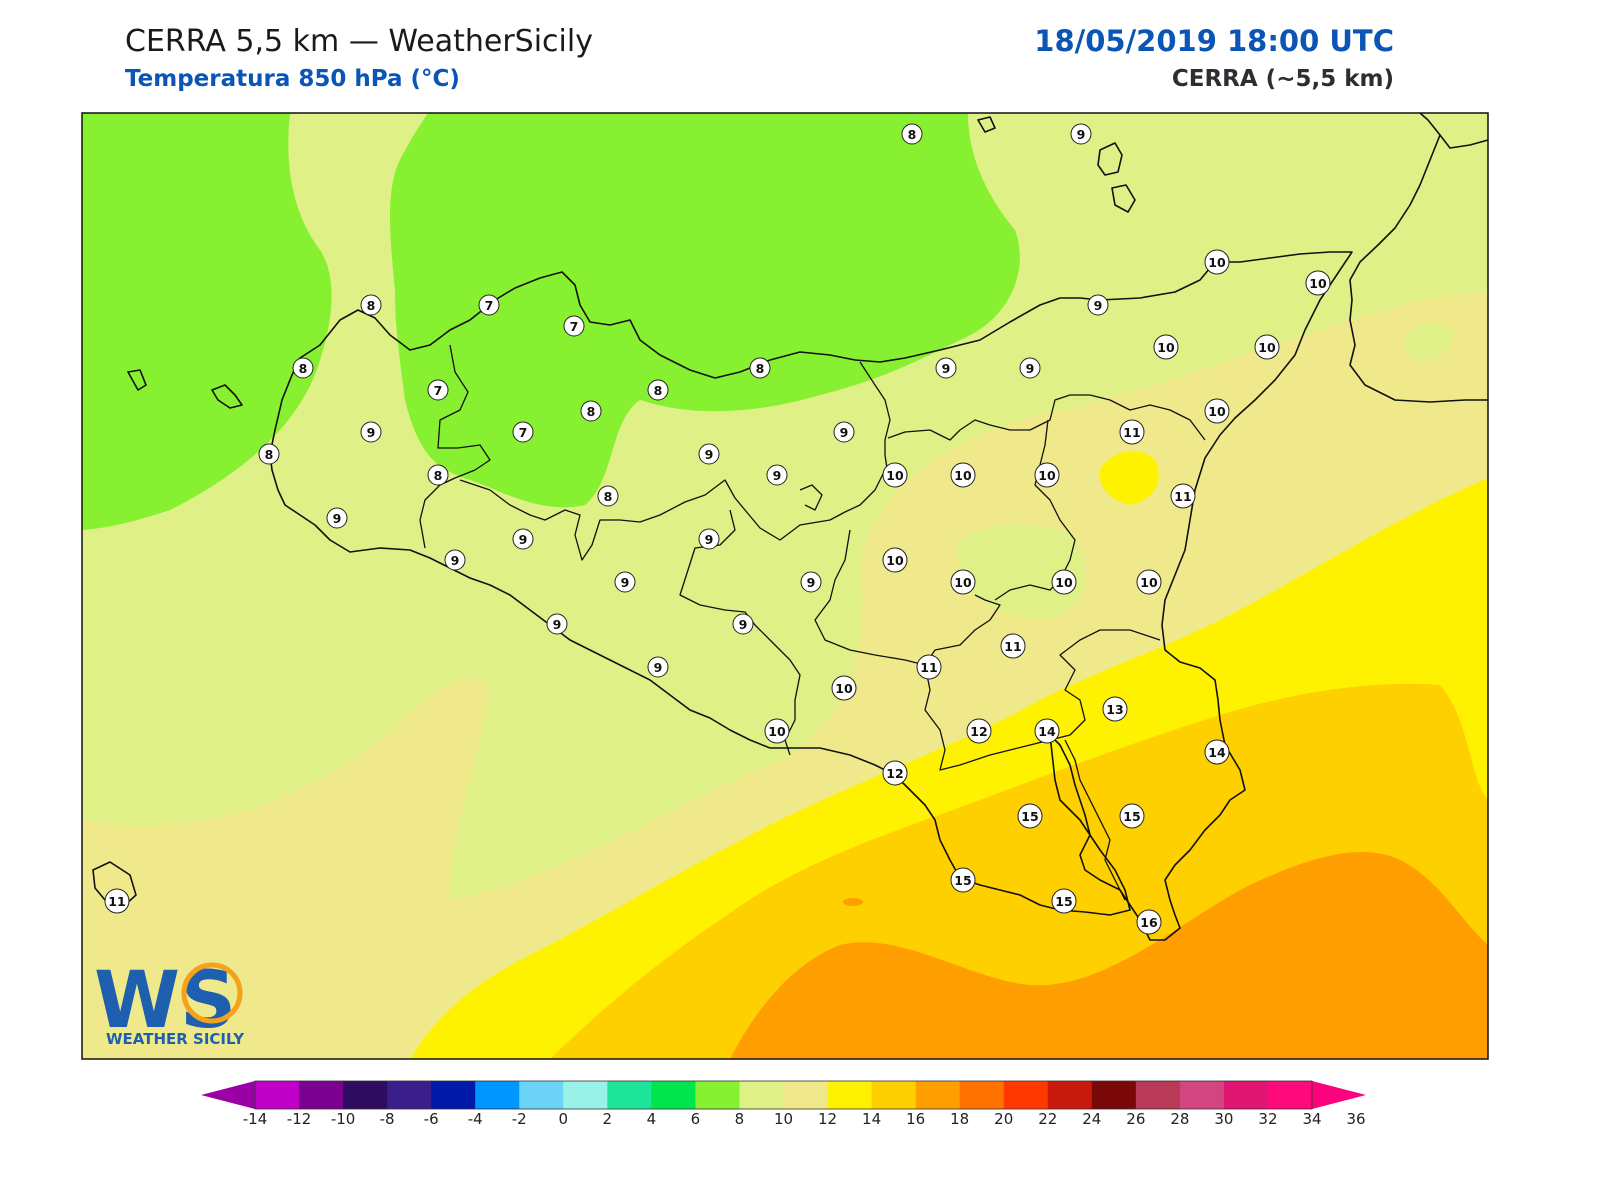  What do you see at coordinates (608, 1119) in the screenshot?
I see `colorbar-tick-label: 2` at bounding box center [608, 1119].